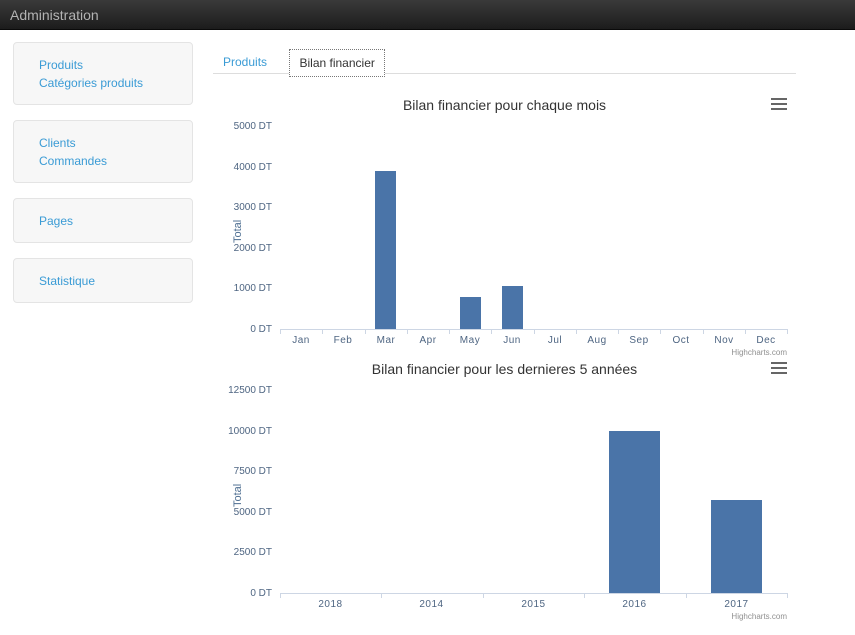  Describe the element at coordinates (504, 105) in the screenshot. I see `chart-monthly-title: Bilan financier pour chaque mois` at that location.